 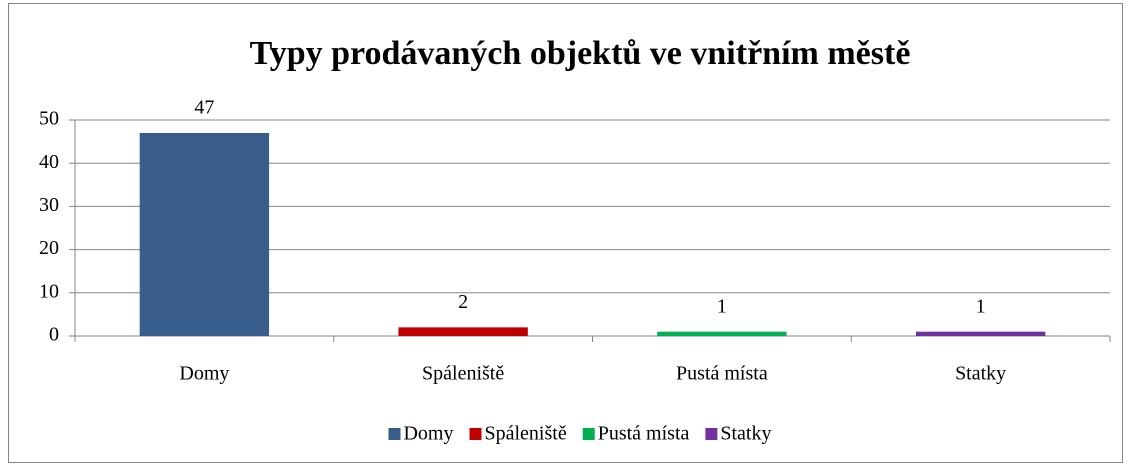 What do you see at coordinates (204, 374) in the screenshot?
I see `x-tick-label: Domy` at bounding box center [204, 374].